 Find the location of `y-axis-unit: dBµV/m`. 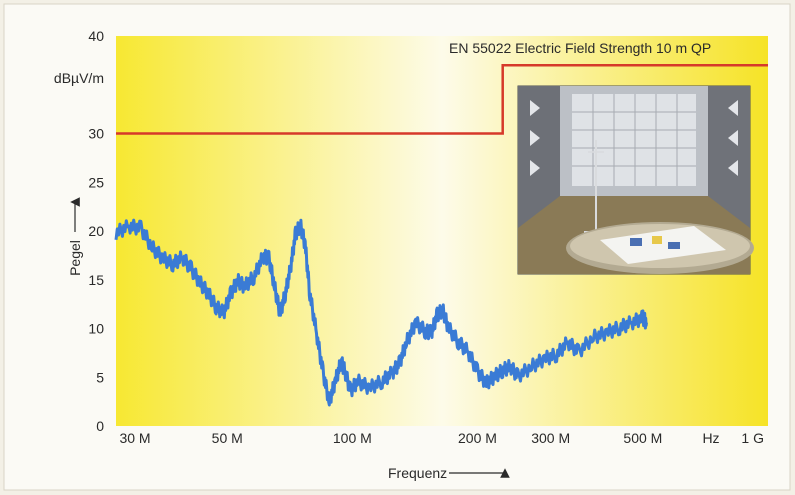

y-axis-unit: dBµV/m is located at coordinates (79, 78).